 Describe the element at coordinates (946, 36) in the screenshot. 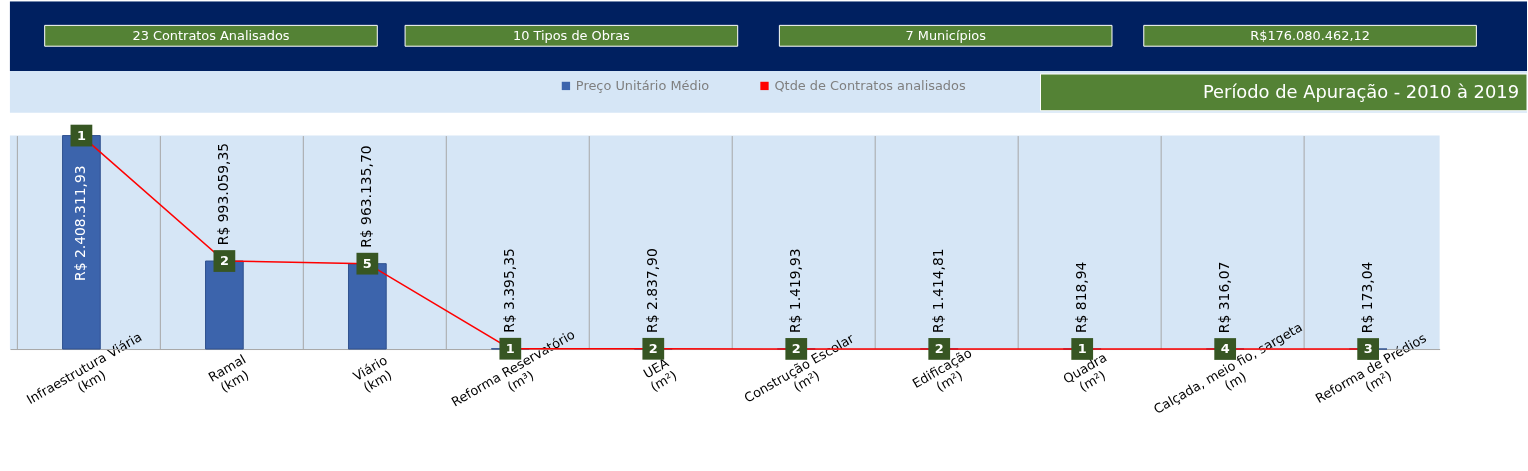

I see `text: 7 Municípios` at that location.